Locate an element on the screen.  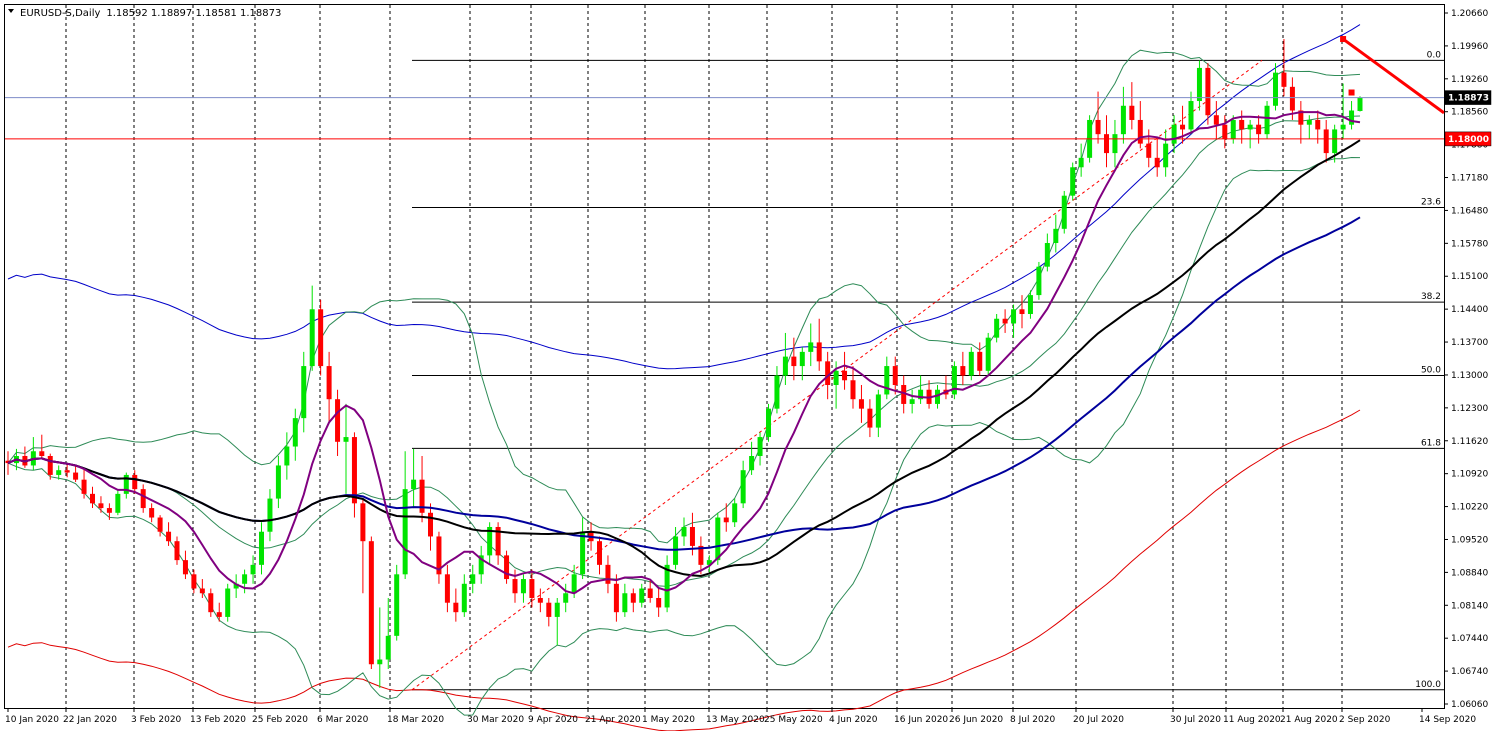
y-tick-label: 1.14400 is located at coordinates (1469, 310).